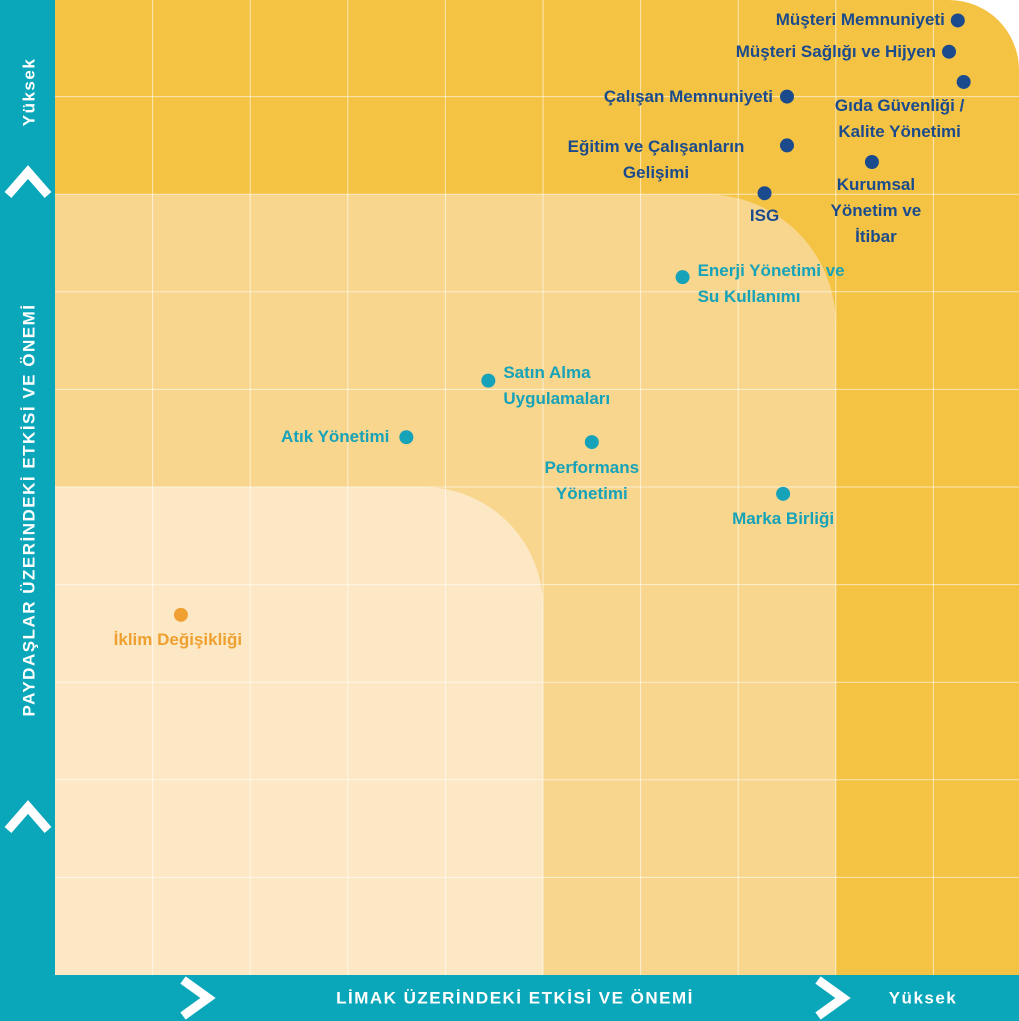 The height and width of the screenshot is (1021, 1019). Describe the element at coordinates (178, 639) in the screenshot. I see `point-label: İklim Değişikliği` at that location.